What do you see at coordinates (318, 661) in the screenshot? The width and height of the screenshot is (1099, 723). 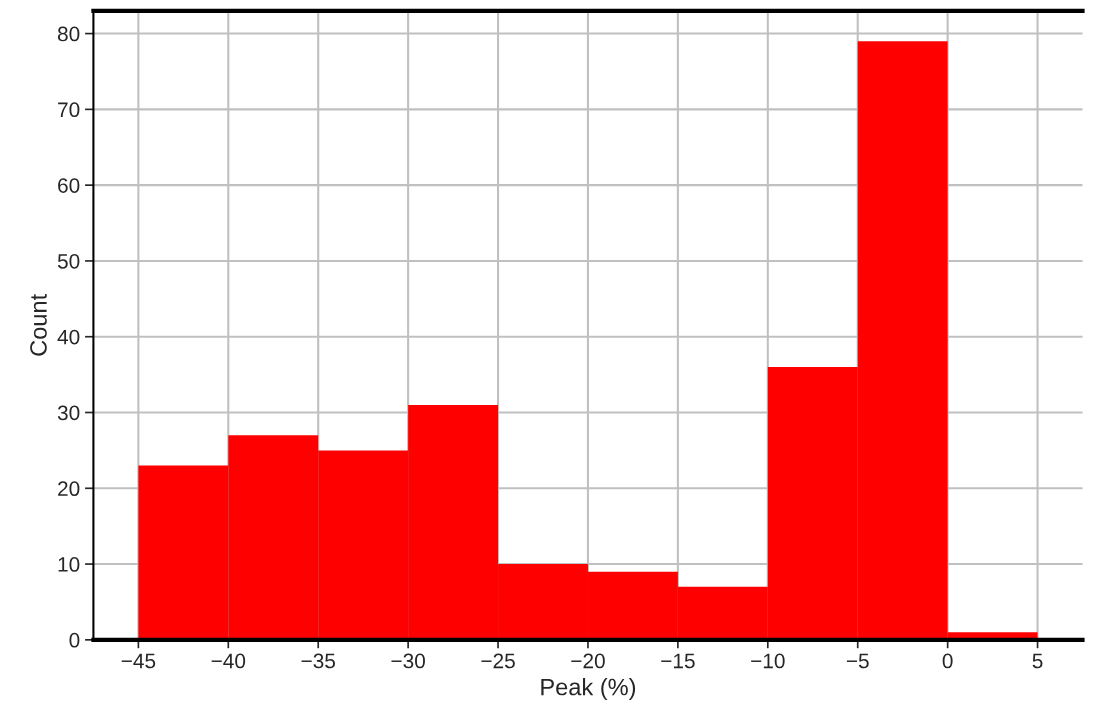 I see `x-tick-label: −35` at bounding box center [318, 661].